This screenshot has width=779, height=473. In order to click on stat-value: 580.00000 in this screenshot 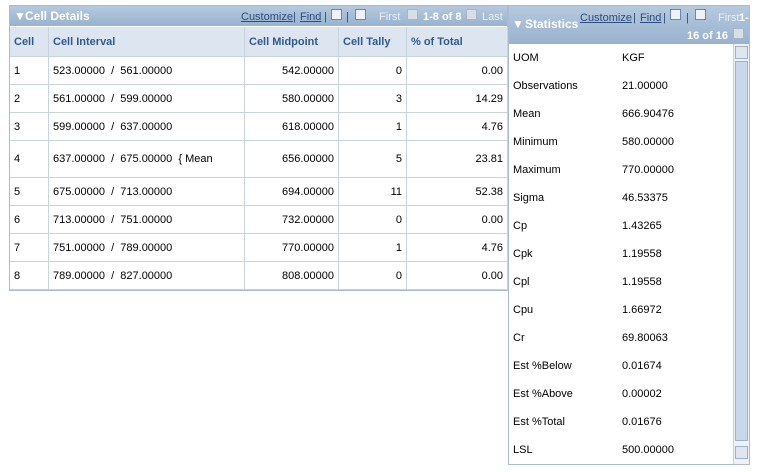, I will do `click(648, 142)`.